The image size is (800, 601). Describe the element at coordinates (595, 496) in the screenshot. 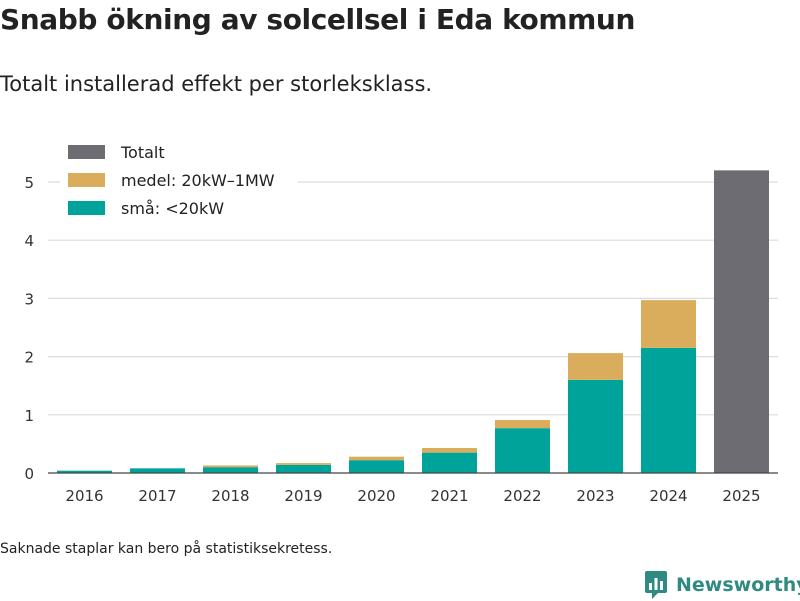

I see `x-tick-label: 2023` at that location.